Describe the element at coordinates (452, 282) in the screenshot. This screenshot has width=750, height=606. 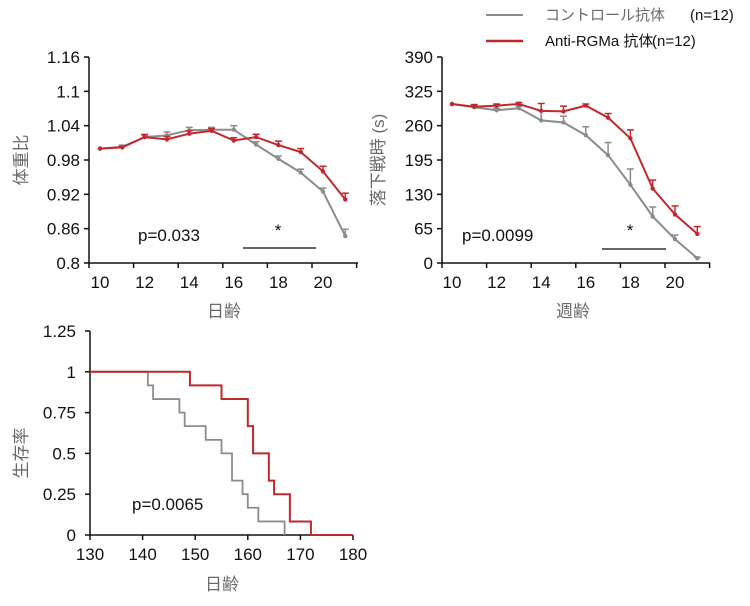
I see `x-tick-label: 10` at that location.